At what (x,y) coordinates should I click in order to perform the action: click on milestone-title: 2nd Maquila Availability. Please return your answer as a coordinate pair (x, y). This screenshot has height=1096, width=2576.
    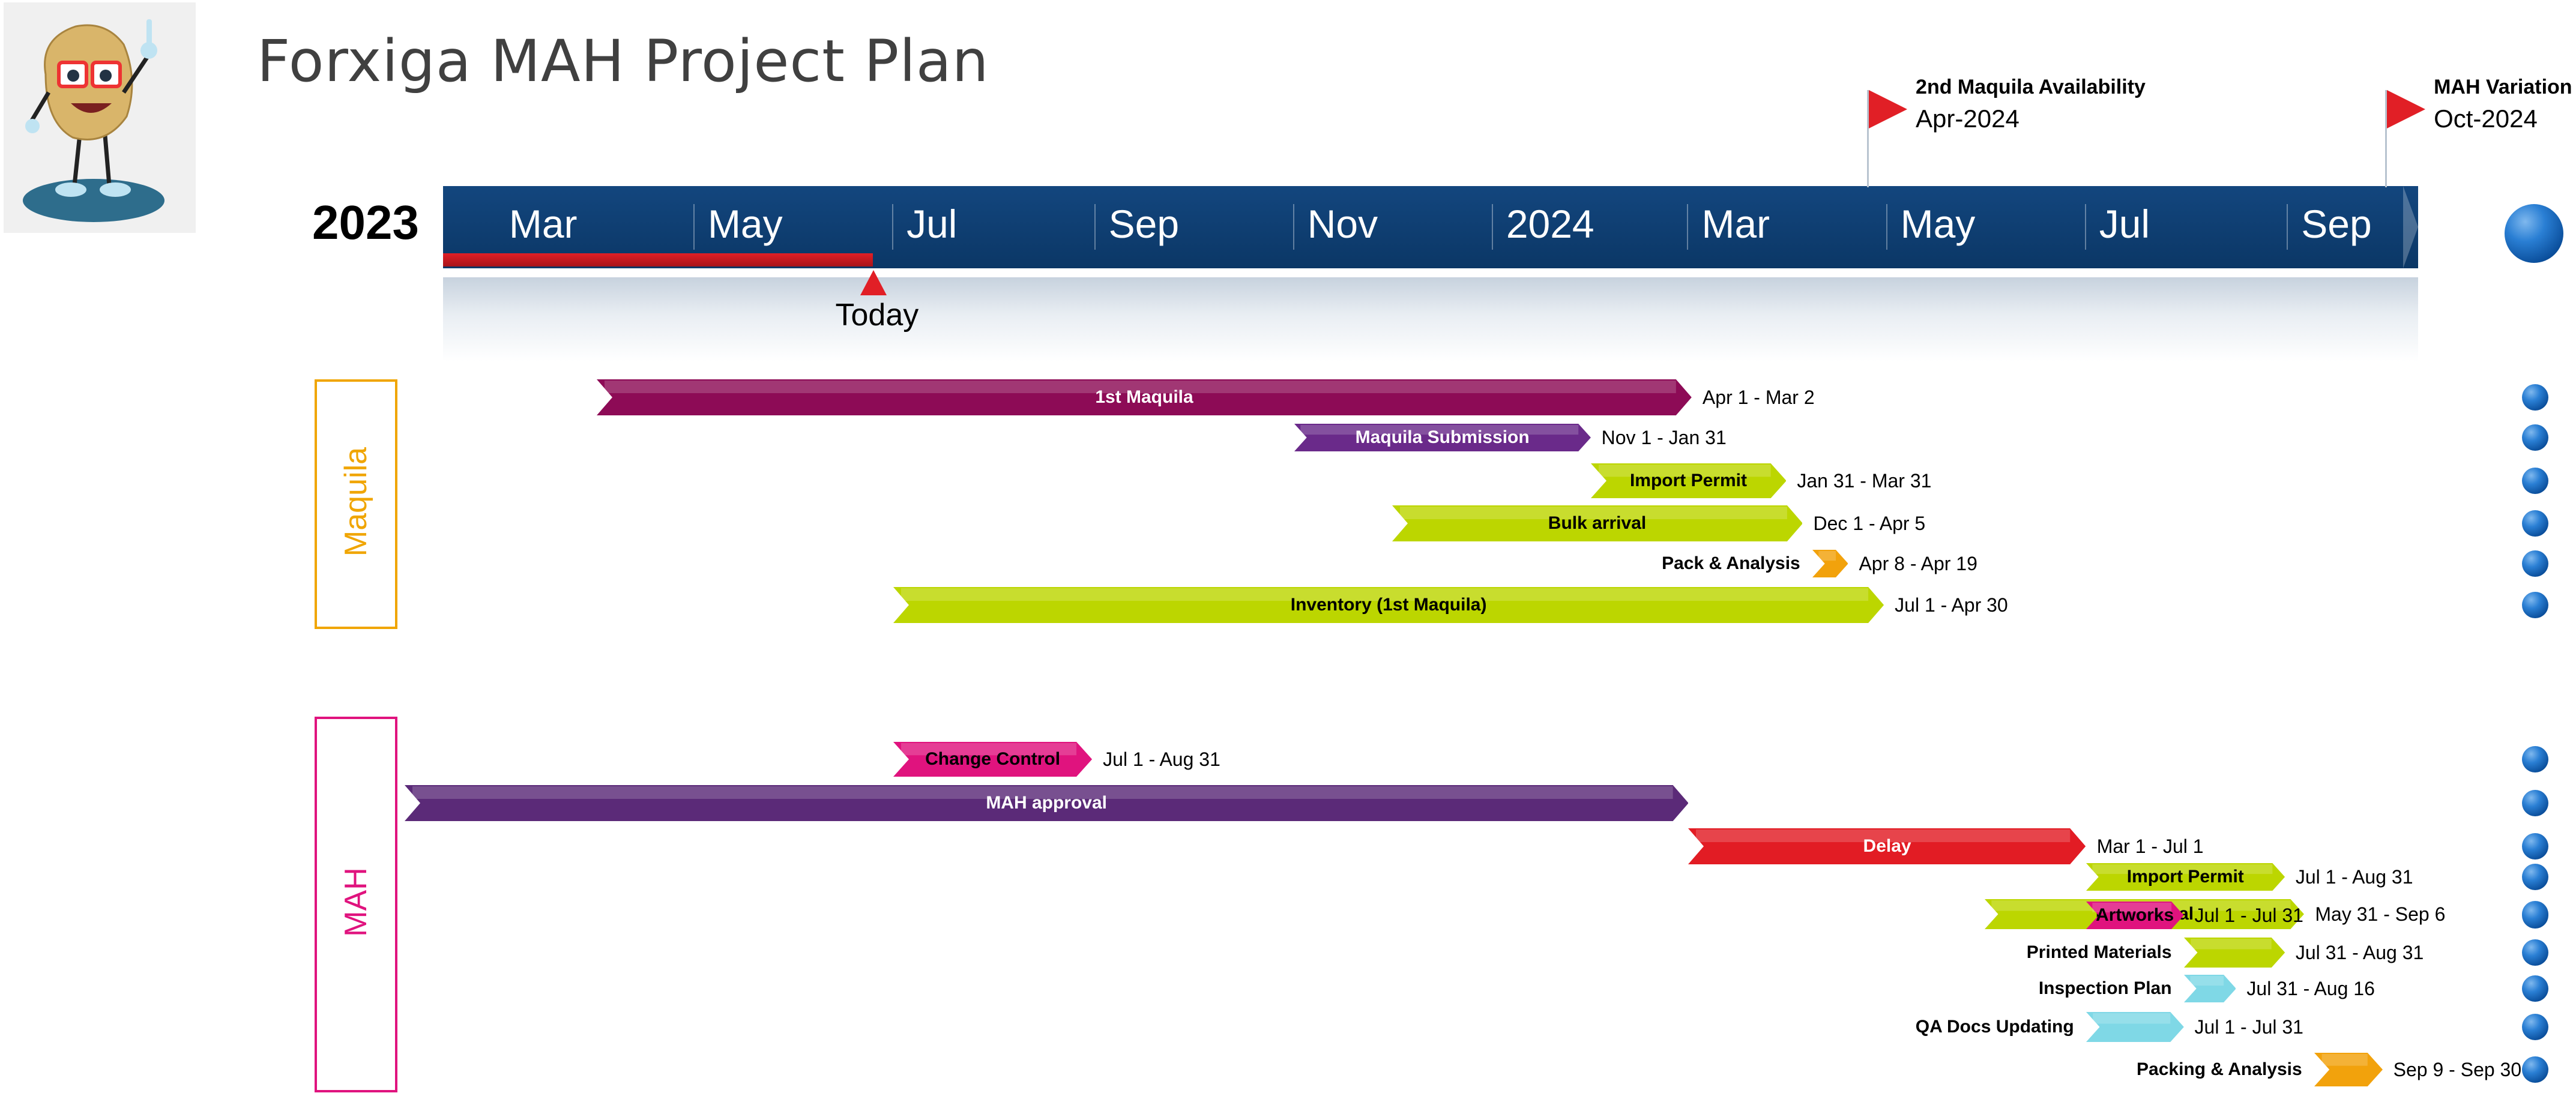
    Looking at the image, I should click on (2031, 87).